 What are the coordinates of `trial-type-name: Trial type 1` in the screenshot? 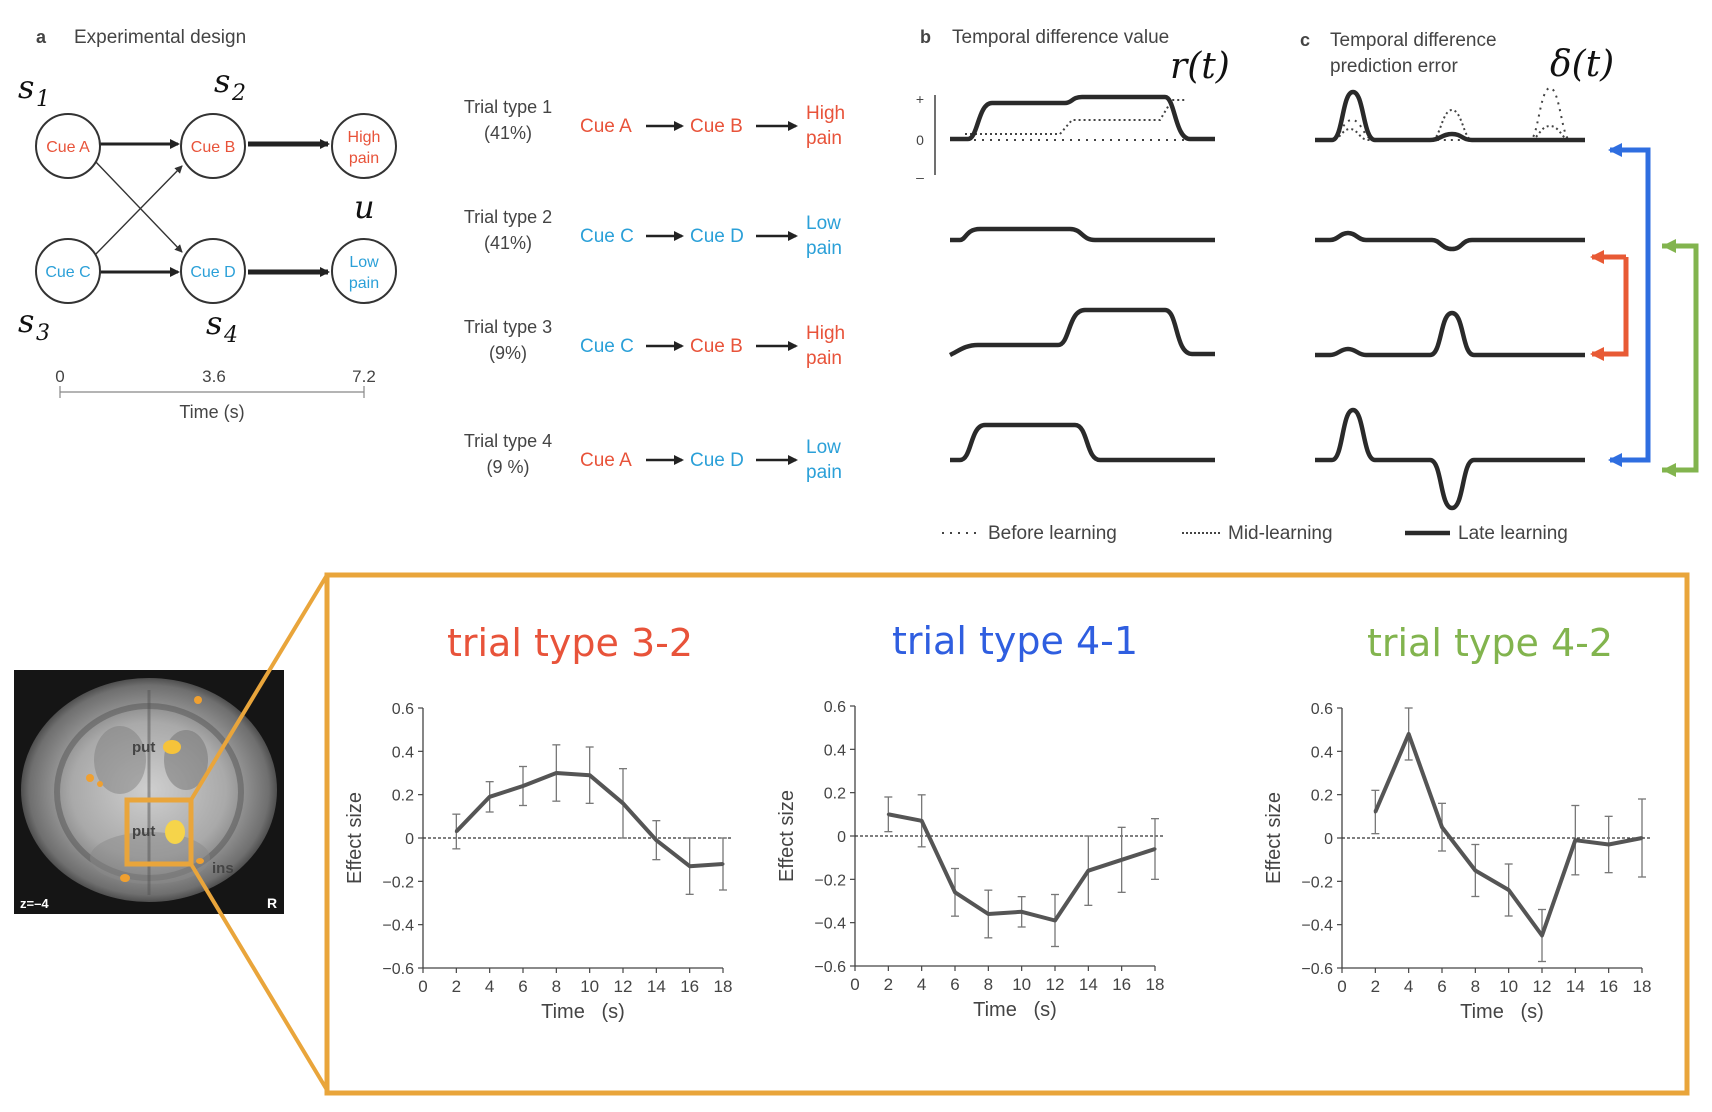 It's located at (508, 107).